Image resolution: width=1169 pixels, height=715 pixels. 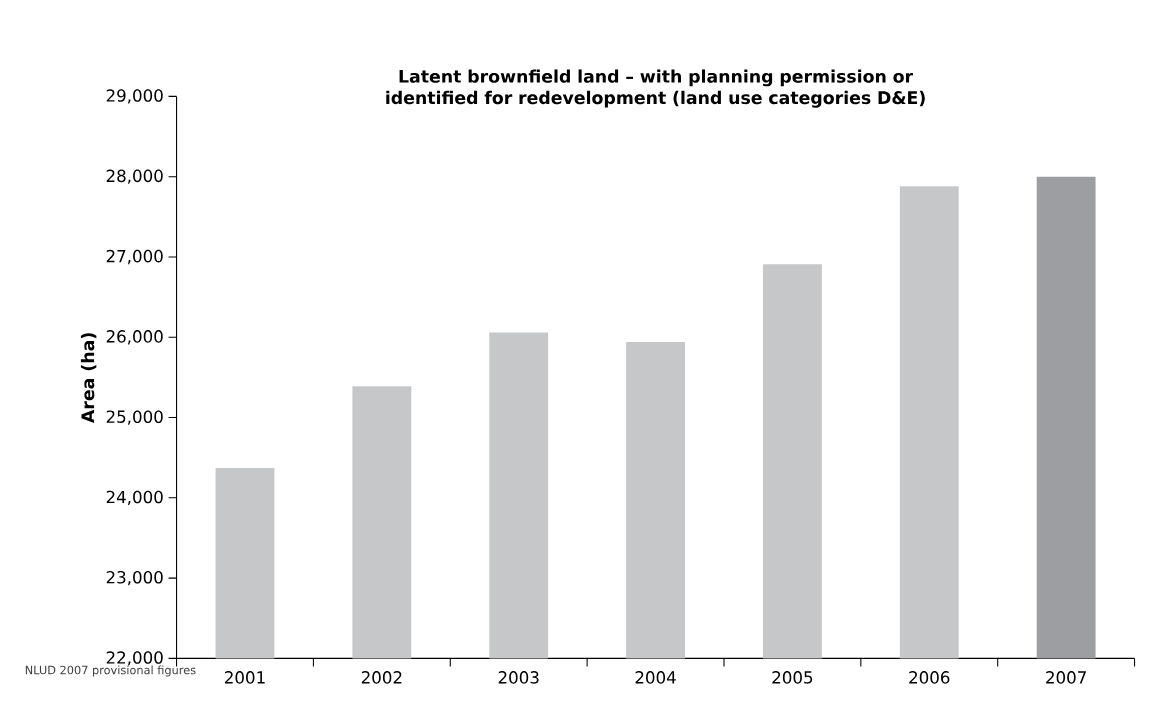 I want to click on y-tick-label: 27,000, so click(x=134, y=257).